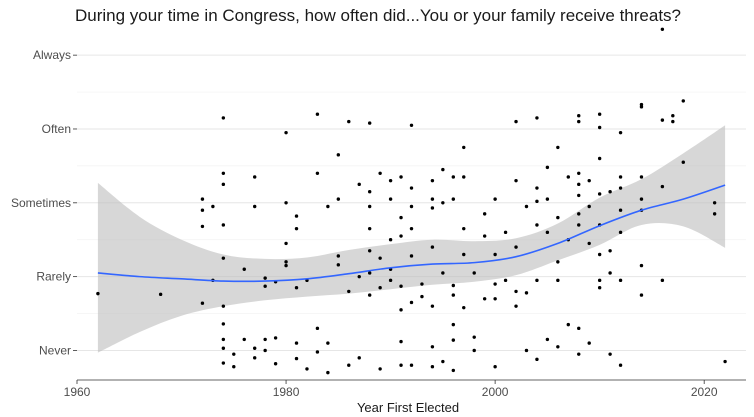 The height and width of the screenshot is (417, 754). What do you see at coordinates (52, 55) in the screenshot?
I see `y-tick-label: Always` at bounding box center [52, 55].